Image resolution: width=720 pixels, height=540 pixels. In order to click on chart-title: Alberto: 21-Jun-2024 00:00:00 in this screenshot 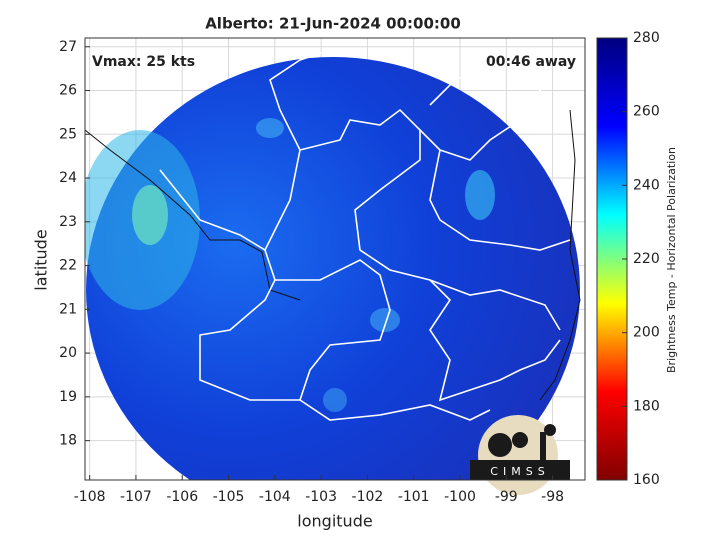, I will do `click(333, 24)`.